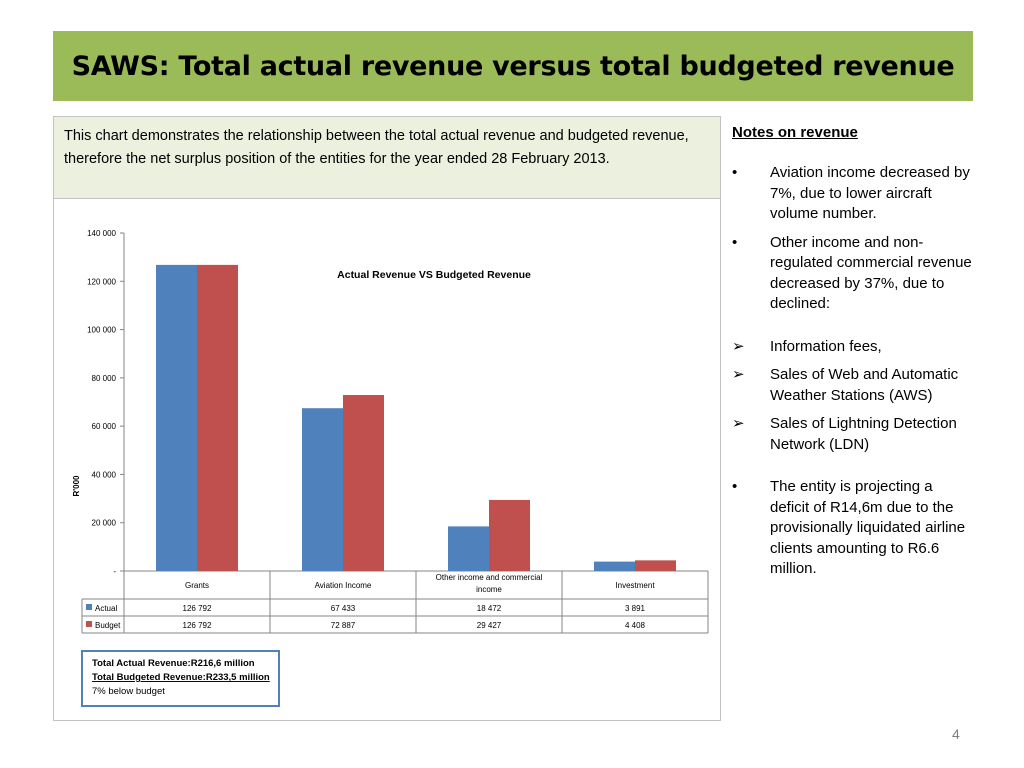  I want to click on data-table-value: 3 891, so click(635, 608).